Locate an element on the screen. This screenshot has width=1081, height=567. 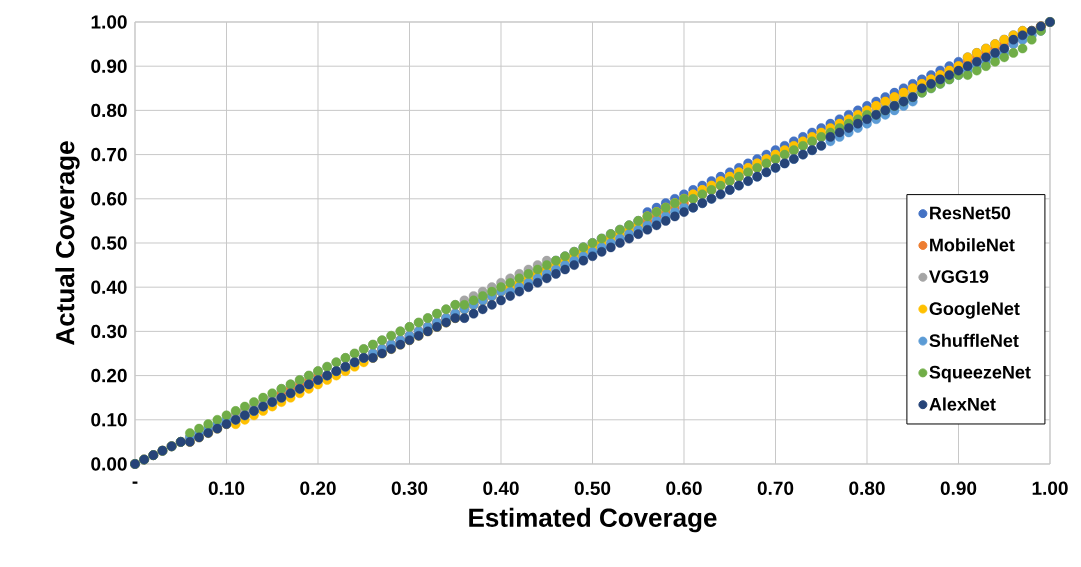
x-tick-label: 0.20 is located at coordinates (318, 488).